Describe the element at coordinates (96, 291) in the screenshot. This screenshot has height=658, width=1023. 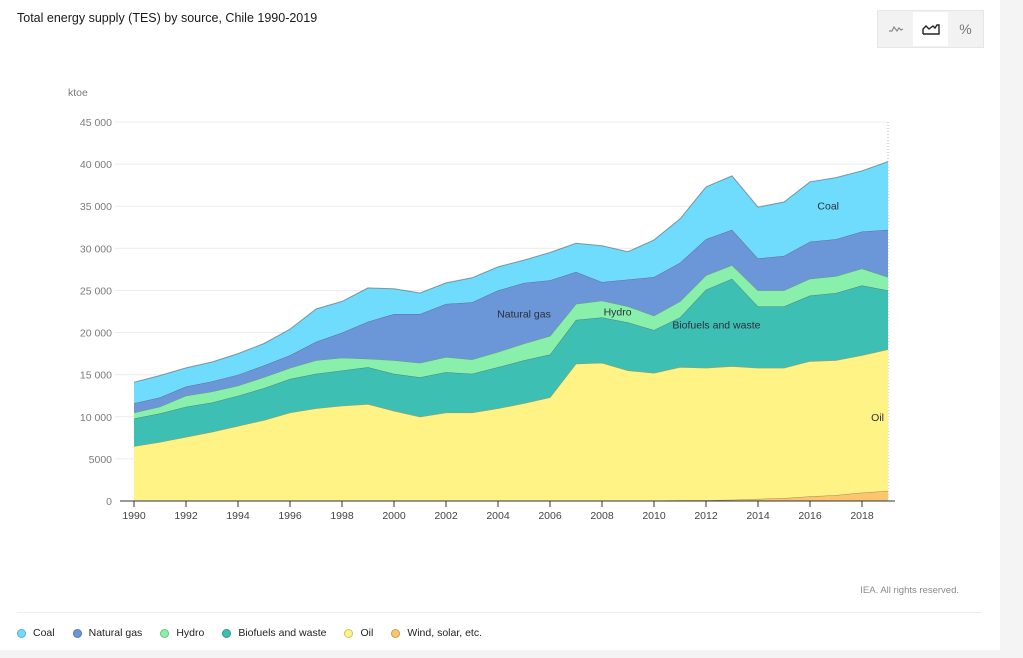
I see `y-tick-label: 25 000` at that location.